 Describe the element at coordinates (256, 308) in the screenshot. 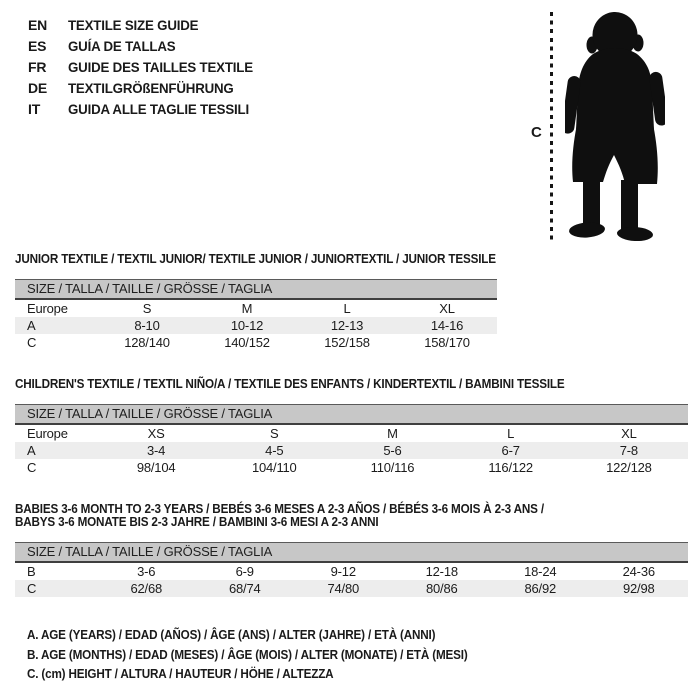

I see `table-row: Europe S M L XL` at that location.